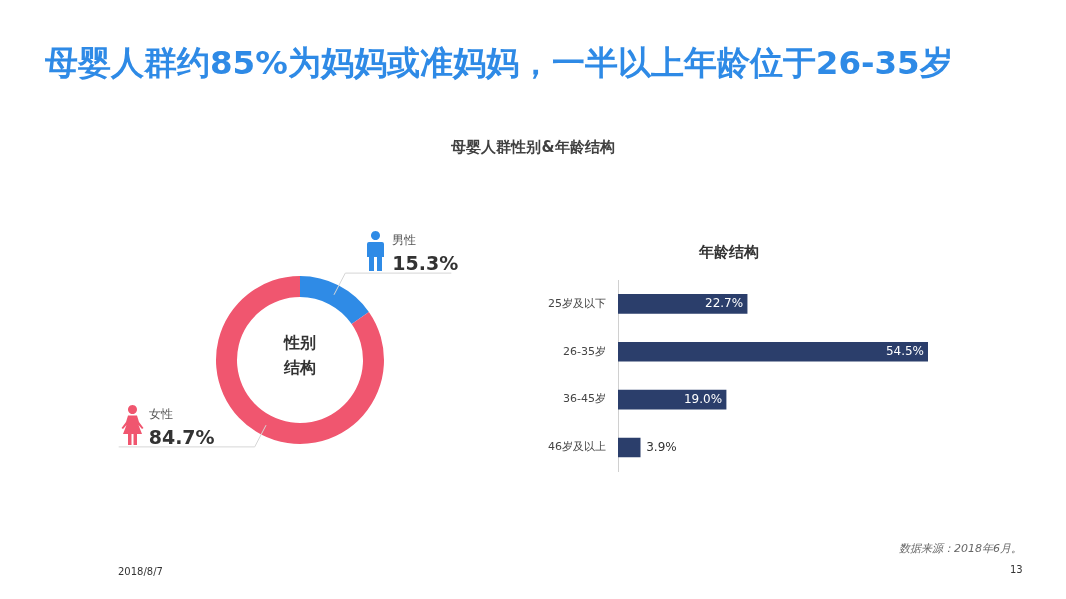 Image resolution: width=1066 pixels, height=599 pixels. I want to click on chart-title: 年龄结构, so click(728, 251).